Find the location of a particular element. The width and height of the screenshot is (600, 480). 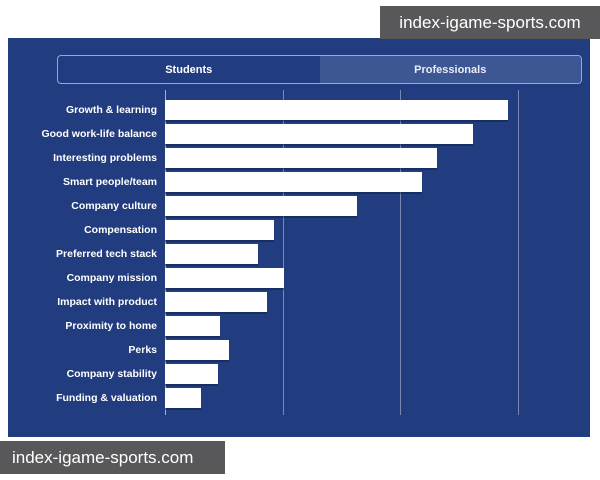

watermark-top-text: index-igame-sports.com is located at coordinates (490, 22).